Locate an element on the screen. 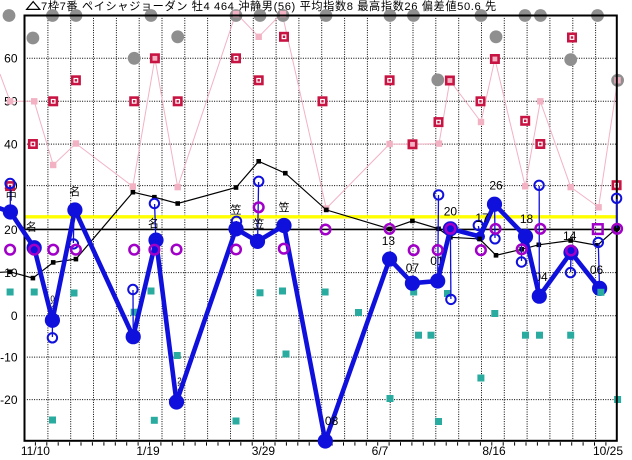  svg-text: 18 is located at coordinates (527, 219).